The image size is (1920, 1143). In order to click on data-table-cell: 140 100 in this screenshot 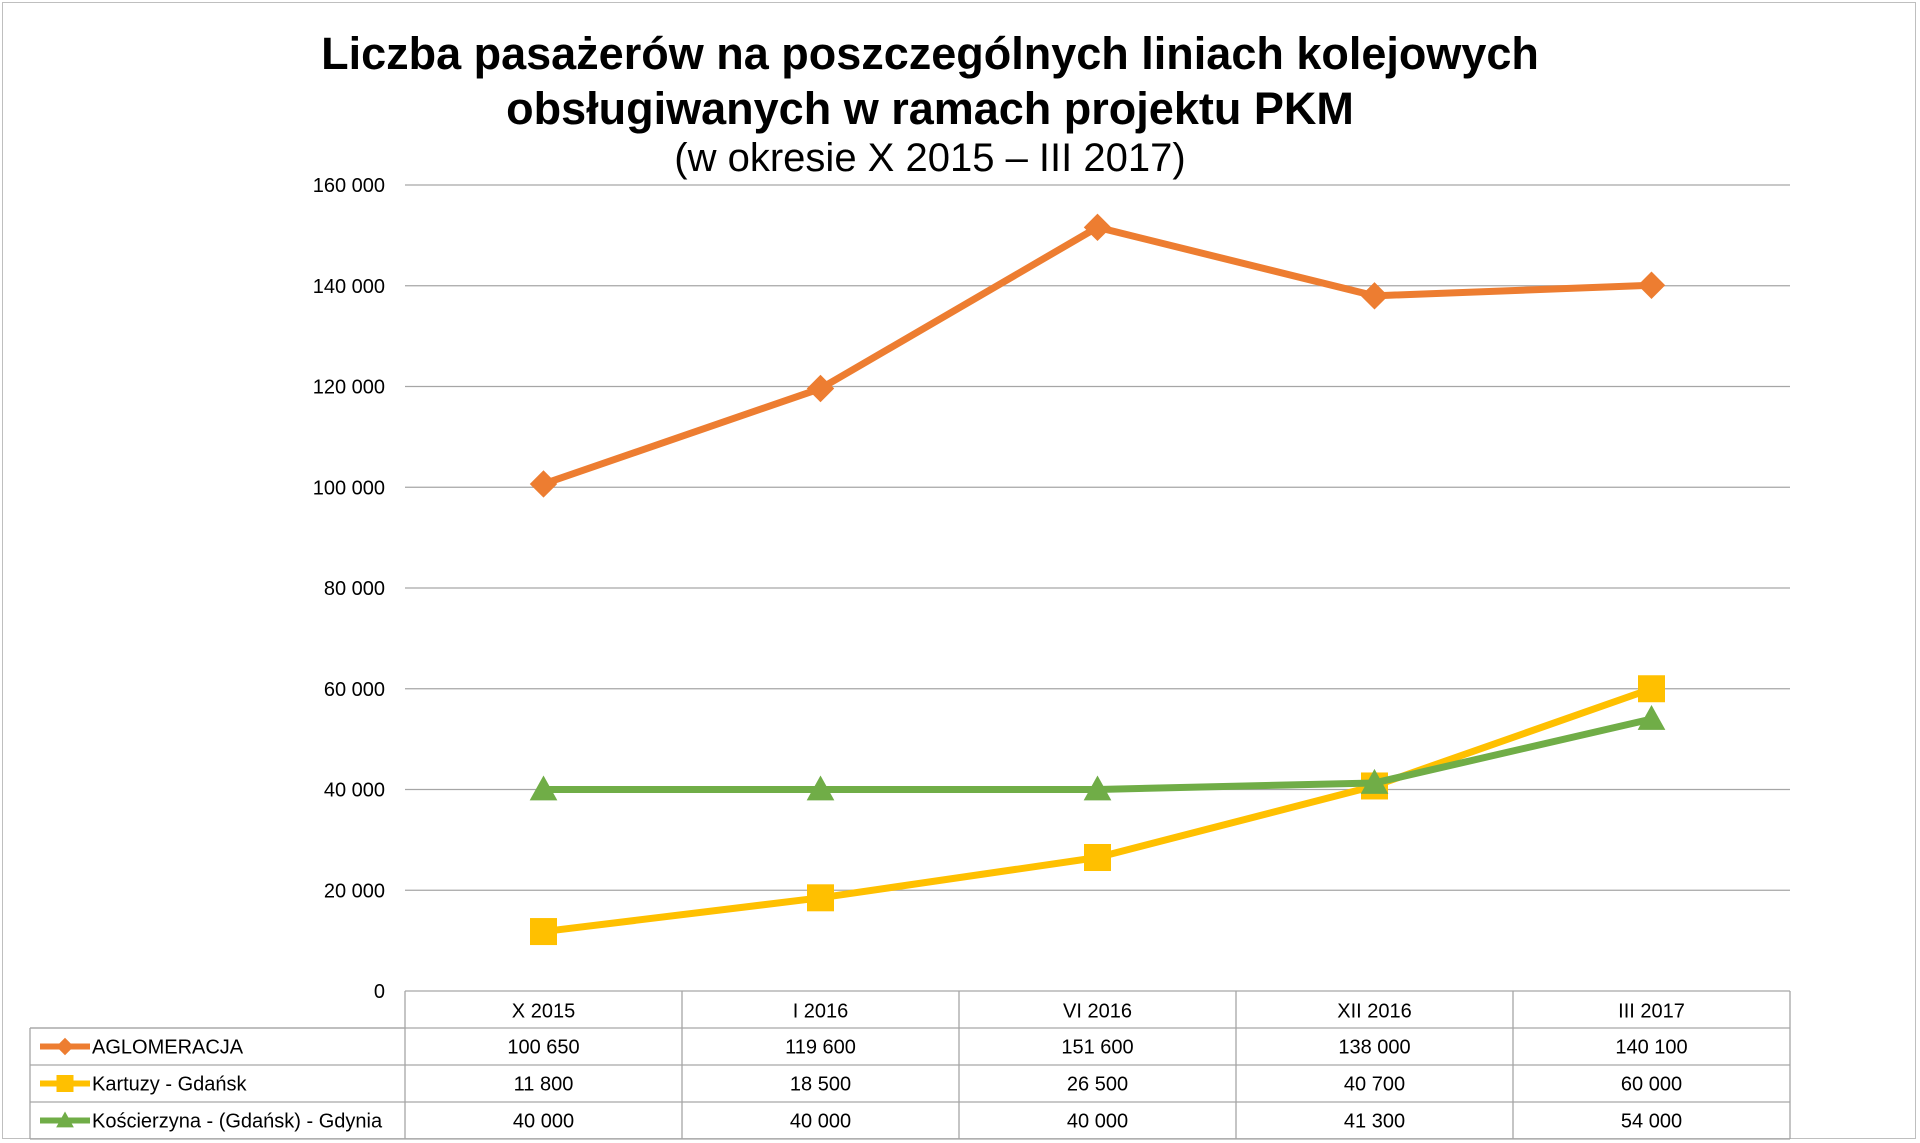, I will do `click(1651, 1048)`.